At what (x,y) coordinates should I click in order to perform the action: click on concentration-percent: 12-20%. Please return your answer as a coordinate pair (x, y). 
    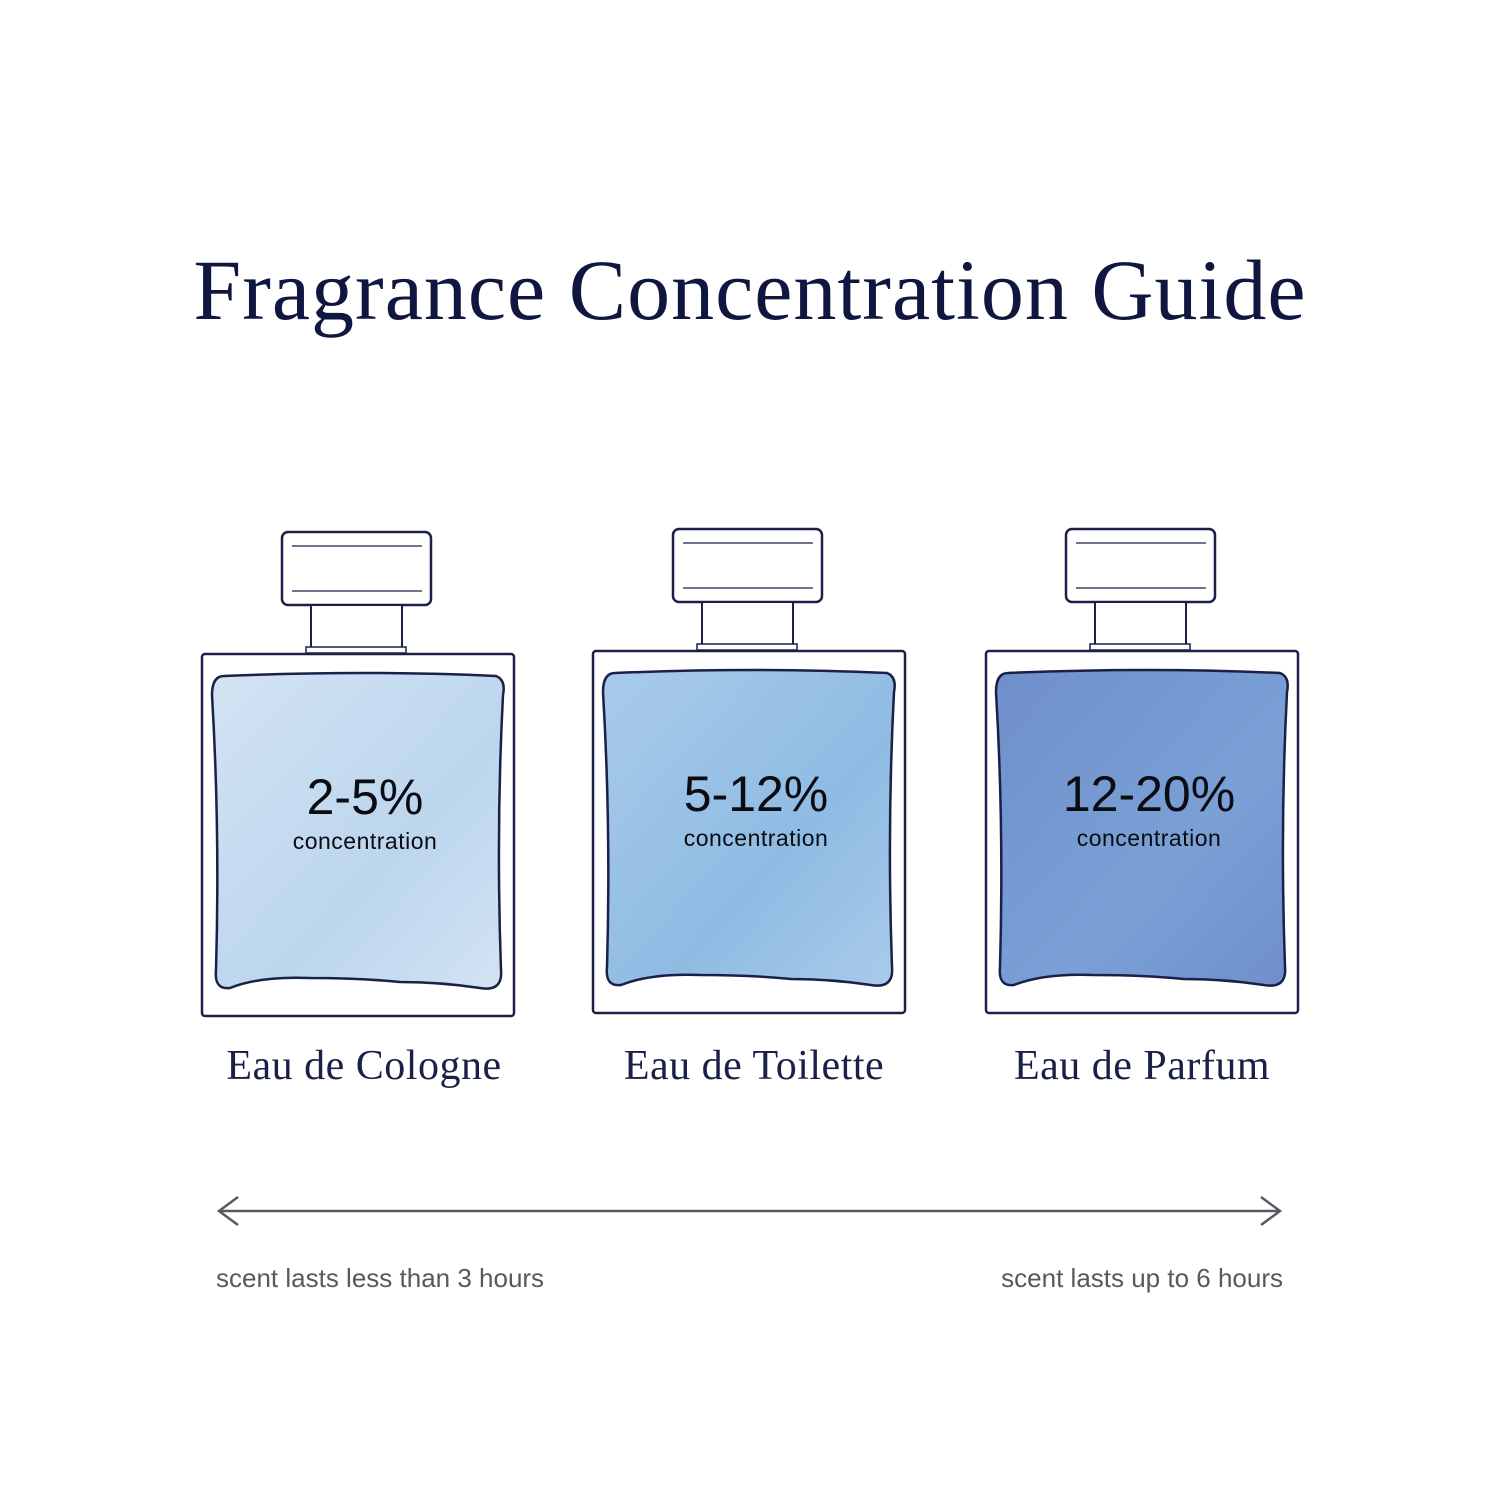
    Looking at the image, I should click on (1149, 794).